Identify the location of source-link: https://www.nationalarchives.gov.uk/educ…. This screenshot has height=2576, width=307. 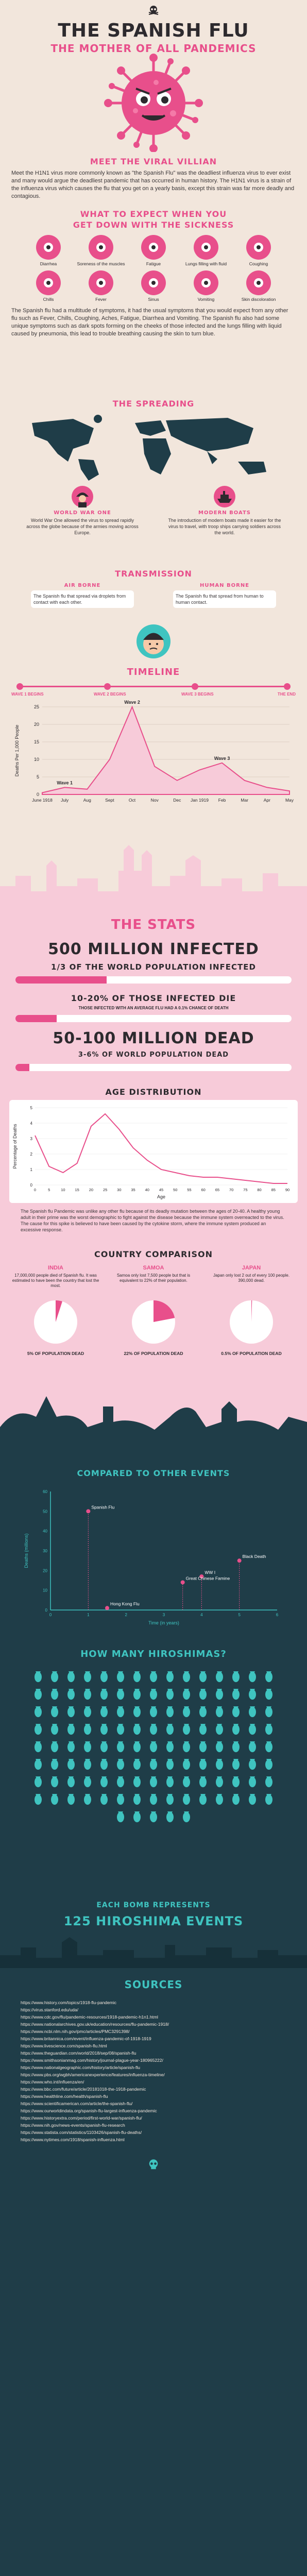
(95, 2024).